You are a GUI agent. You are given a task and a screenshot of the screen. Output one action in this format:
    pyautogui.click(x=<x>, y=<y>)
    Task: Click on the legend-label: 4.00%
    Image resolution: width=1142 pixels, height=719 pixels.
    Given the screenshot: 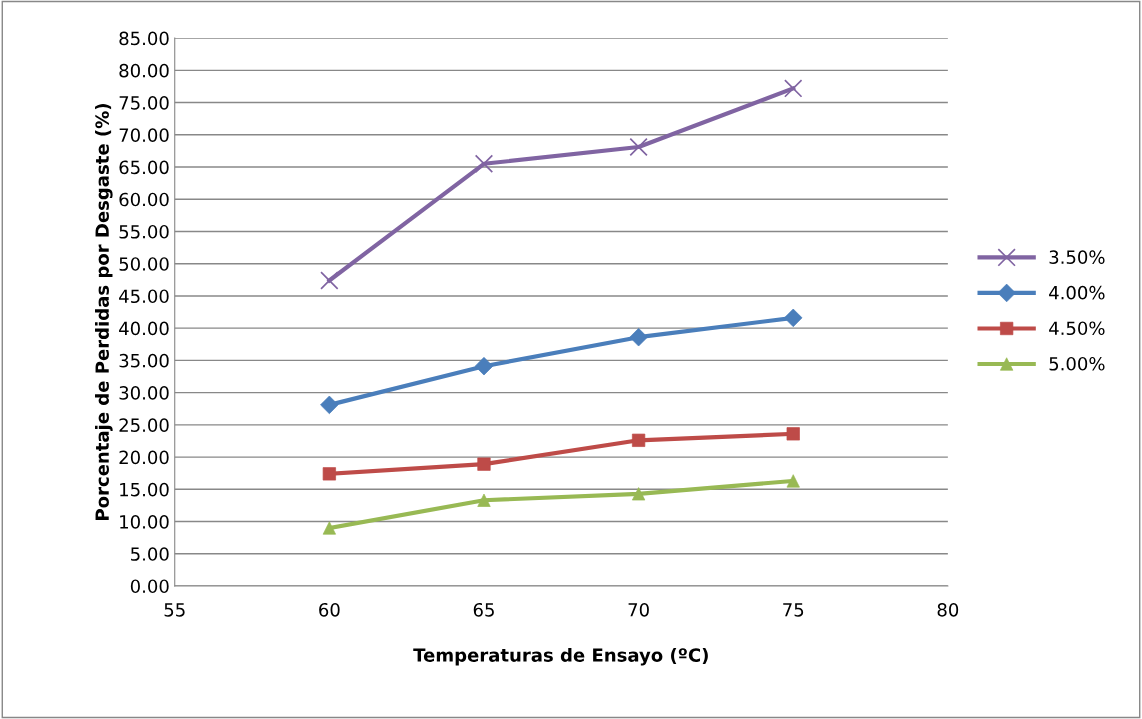 What is the action you would take?
    pyautogui.click(x=1077, y=292)
    